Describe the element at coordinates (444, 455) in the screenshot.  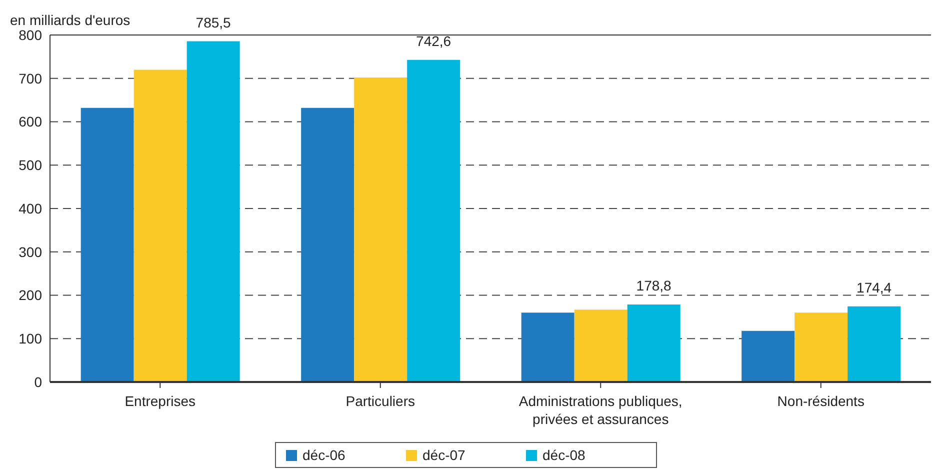
I see `legend-label: déc-07` at that location.